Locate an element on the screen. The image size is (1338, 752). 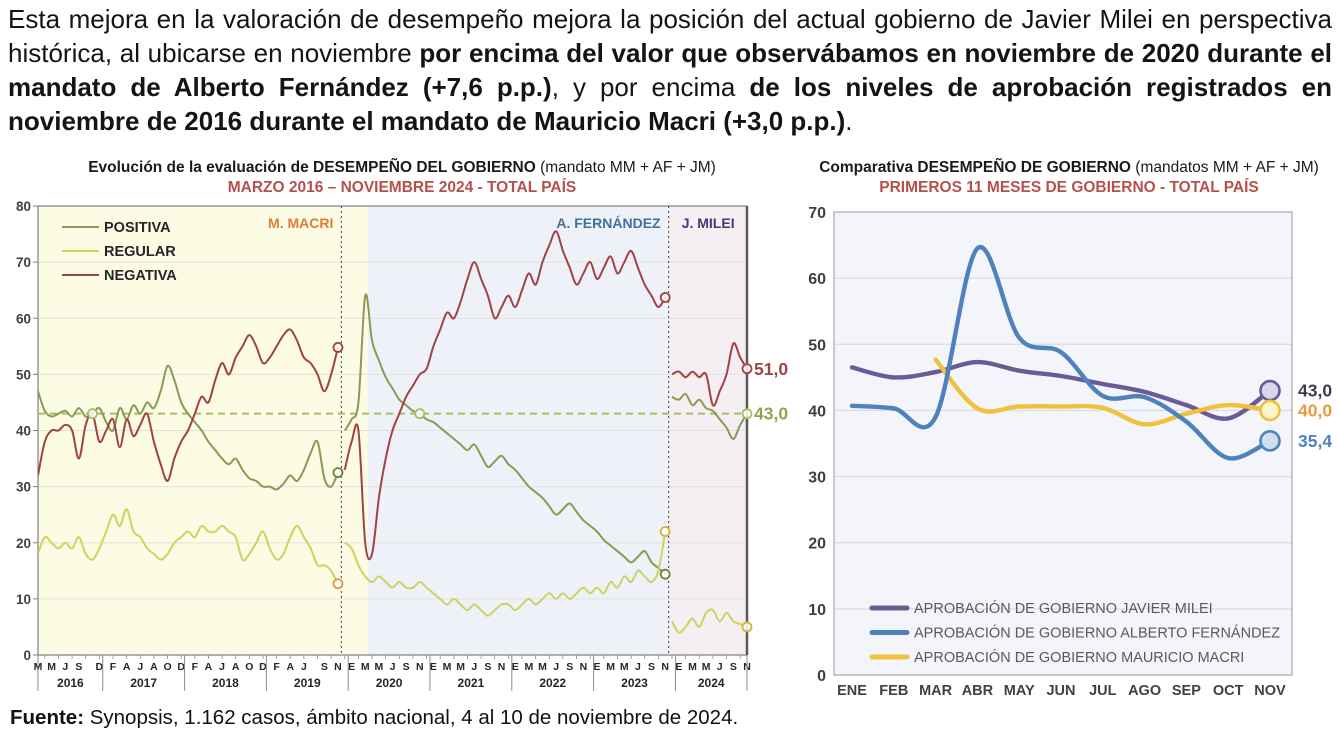
legend-label: REGULAR is located at coordinates (140, 252).